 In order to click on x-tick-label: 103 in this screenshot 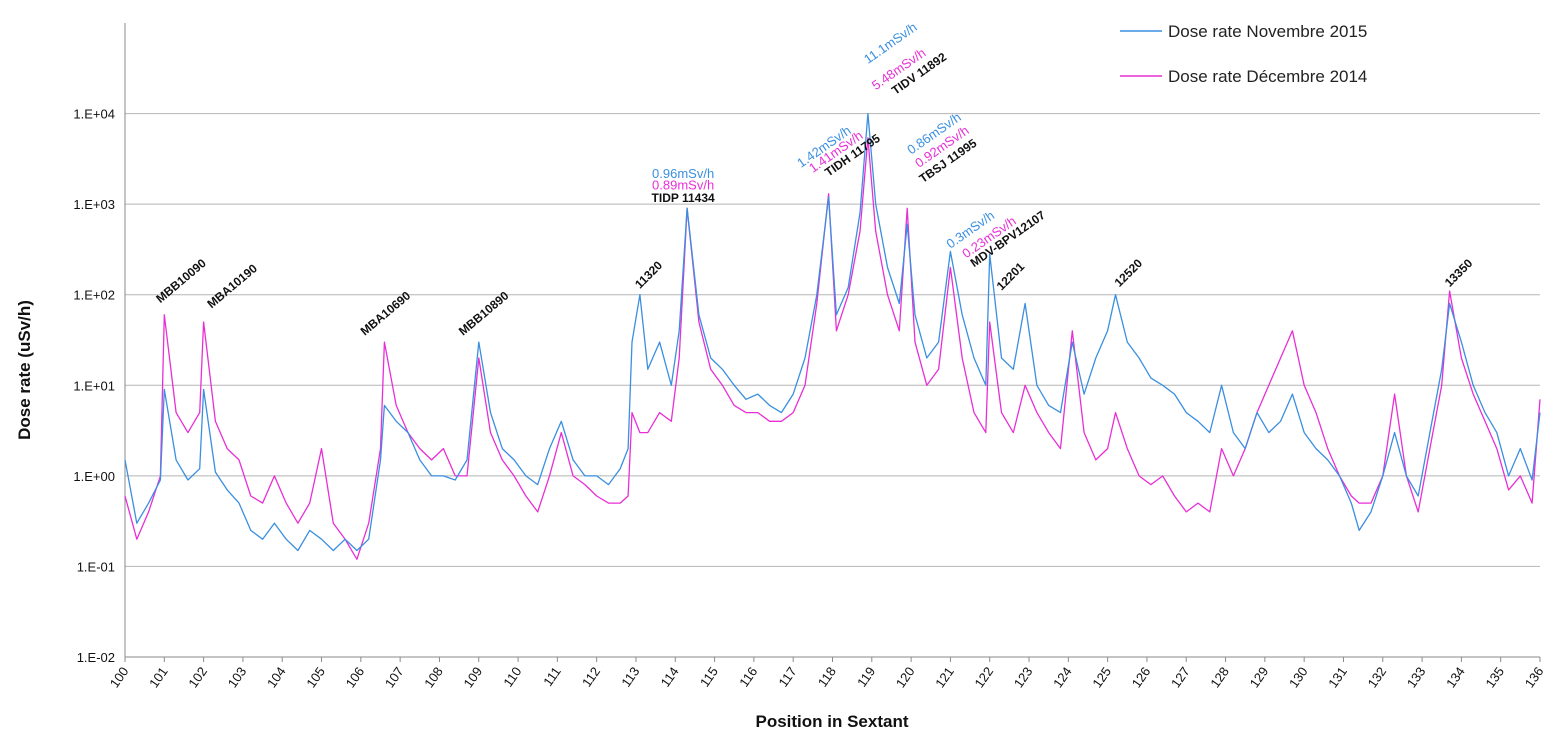, I will do `click(237, 677)`.